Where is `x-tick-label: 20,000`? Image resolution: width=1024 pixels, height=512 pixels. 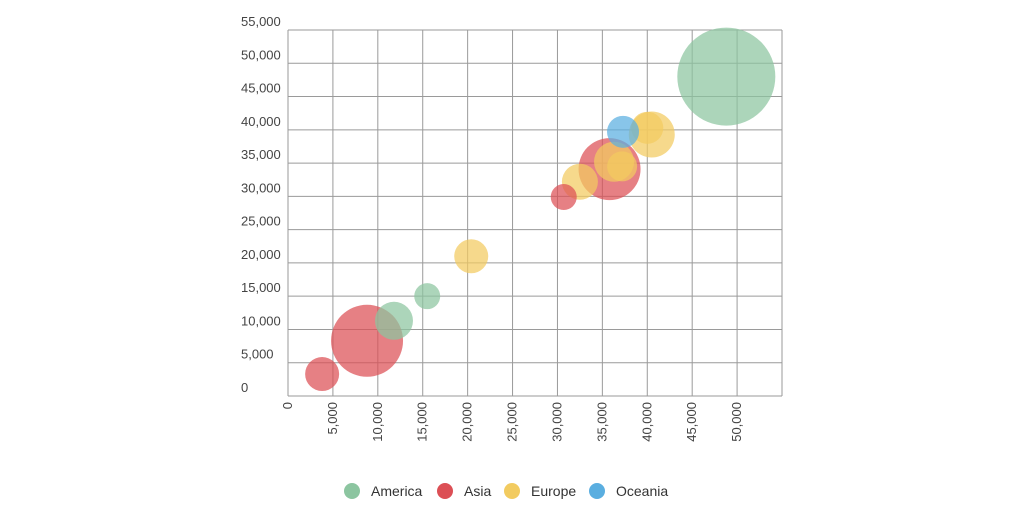
x-tick-label: 20,000 is located at coordinates (467, 422).